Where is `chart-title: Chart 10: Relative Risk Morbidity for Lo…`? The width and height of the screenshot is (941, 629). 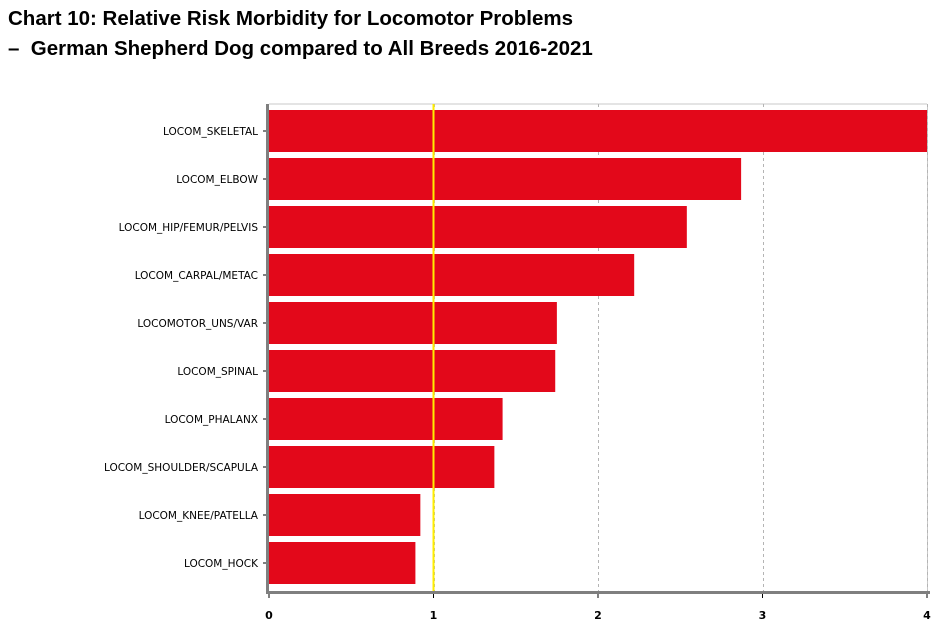
chart-title: Chart 10: Relative Risk Morbidity for Lo… is located at coordinates (300, 34).